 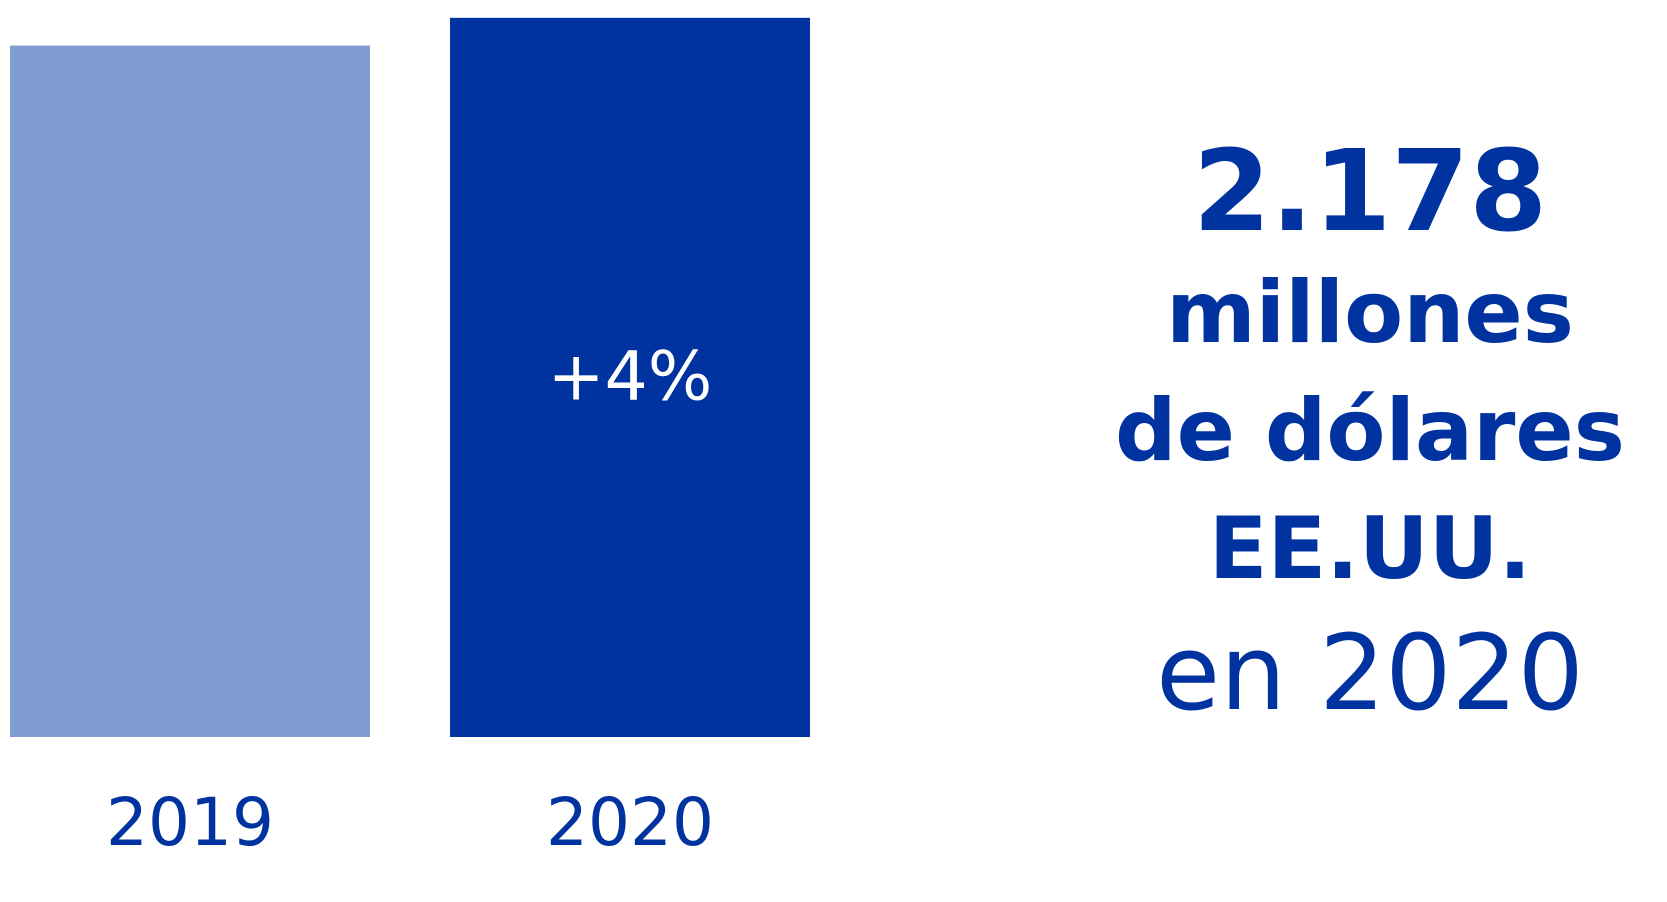 I want to click on callout-year-line: en 2020, so click(x=1370, y=673).